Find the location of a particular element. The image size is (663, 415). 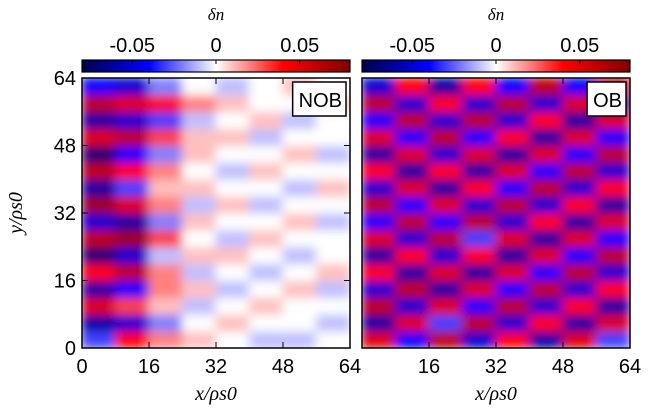

panel-label: NOB is located at coordinates (319, 99).